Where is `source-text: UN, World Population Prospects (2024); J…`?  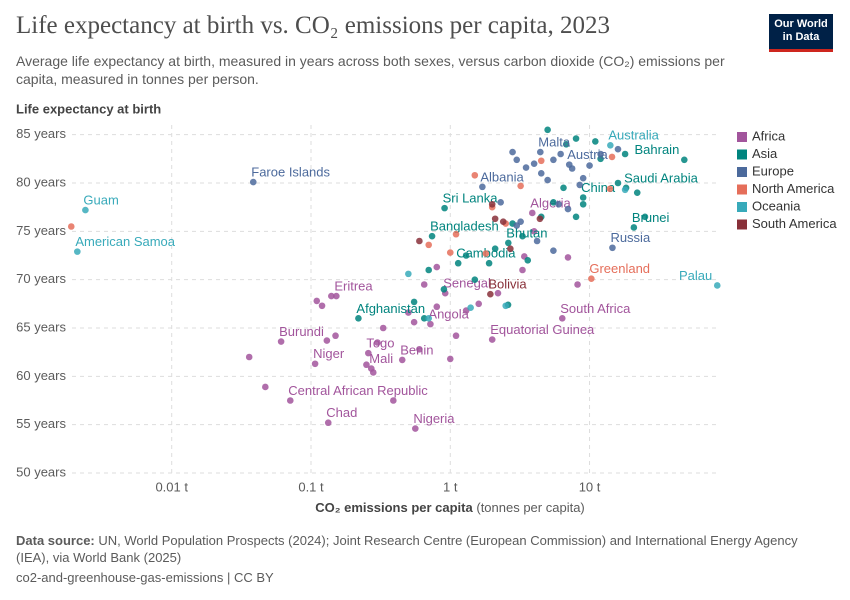
source-text: UN, World Population Prospects (2024); J… is located at coordinates (407, 549).